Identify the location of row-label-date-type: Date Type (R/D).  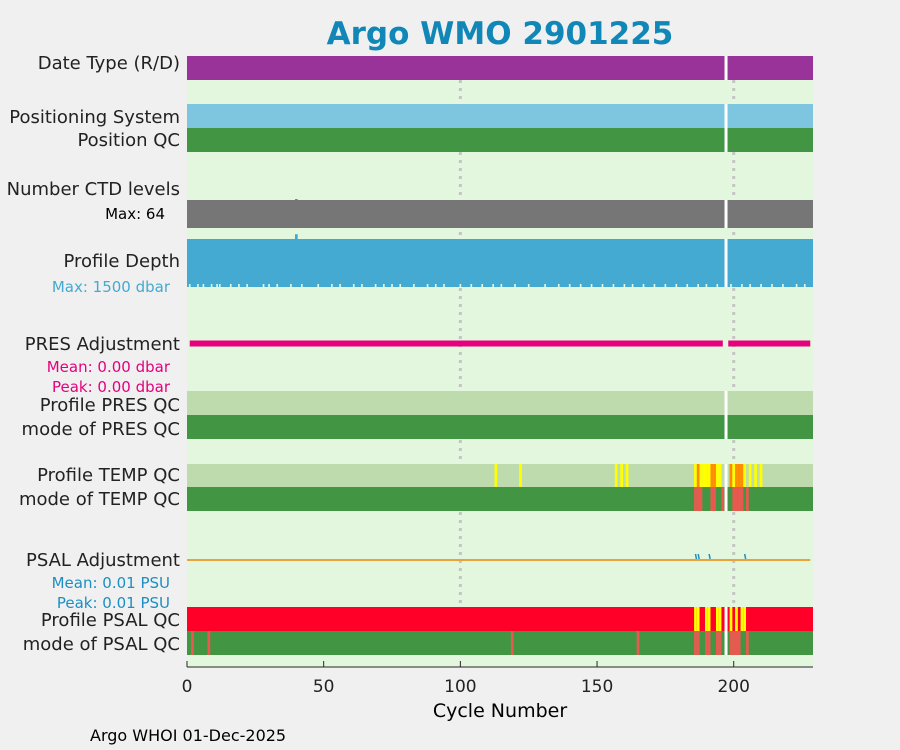
(109, 63).